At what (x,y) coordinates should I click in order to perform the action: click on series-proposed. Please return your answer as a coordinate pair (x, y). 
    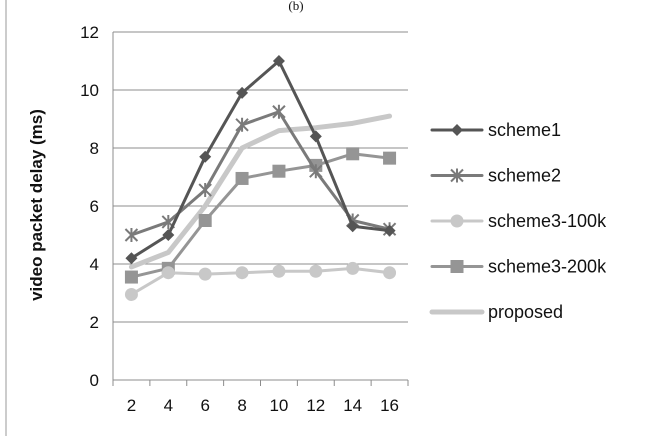
    Looking at the image, I should click on (260, 191).